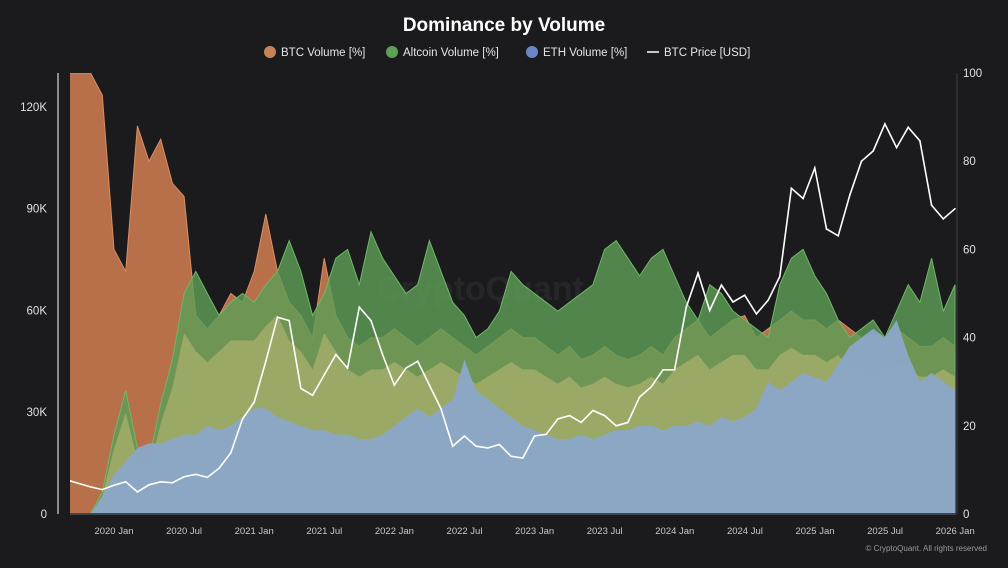 The width and height of the screenshot is (1008, 568). What do you see at coordinates (969, 162) in the screenshot?
I see `y-right-tick-label: 80` at bounding box center [969, 162].